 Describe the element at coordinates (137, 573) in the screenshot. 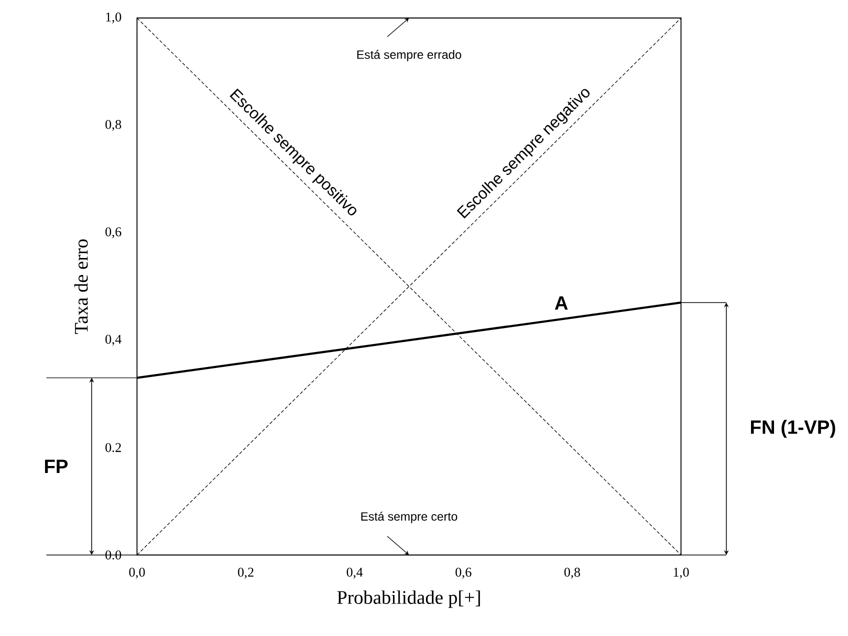

I see `x-tick-label: 0,0` at that location.